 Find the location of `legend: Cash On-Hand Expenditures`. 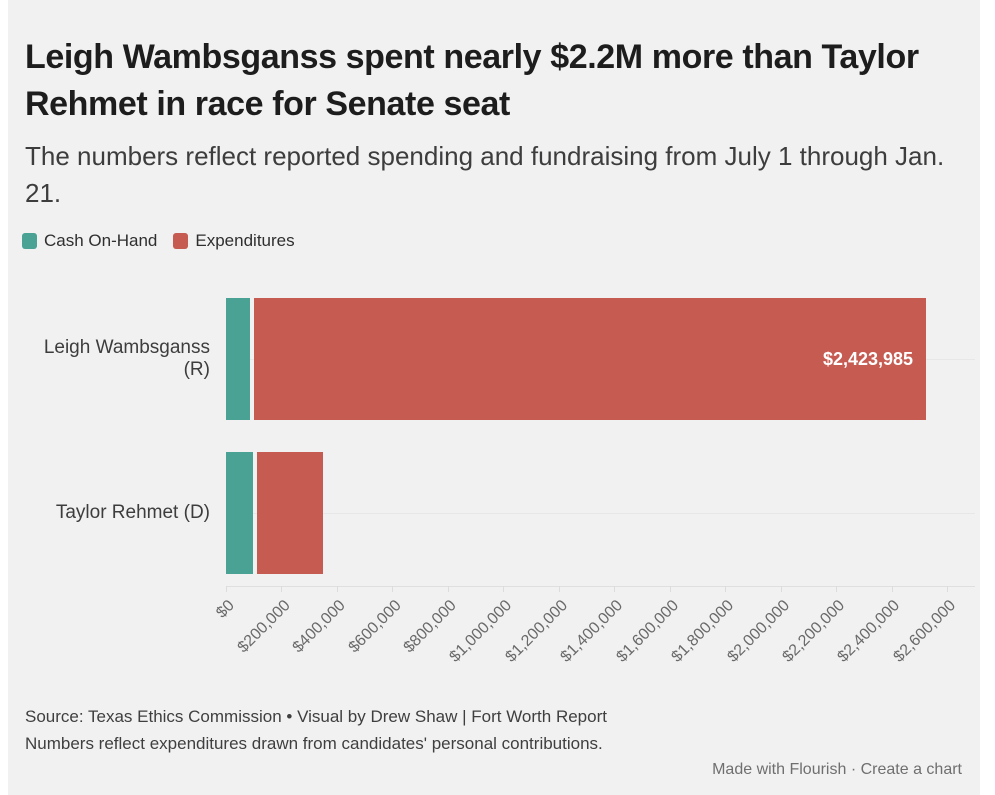

legend: Cash On-Hand Expenditures is located at coordinates (158, 241).